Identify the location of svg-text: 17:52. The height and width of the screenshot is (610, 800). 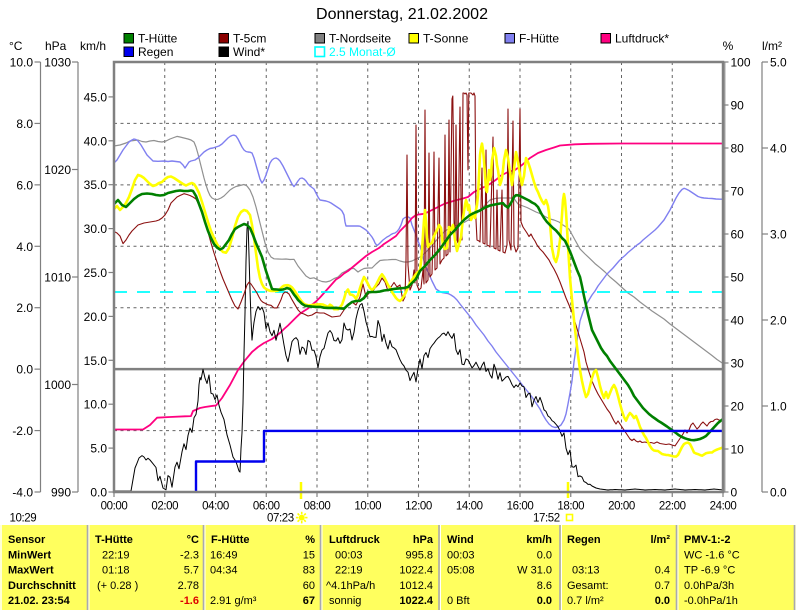
(546, 519).